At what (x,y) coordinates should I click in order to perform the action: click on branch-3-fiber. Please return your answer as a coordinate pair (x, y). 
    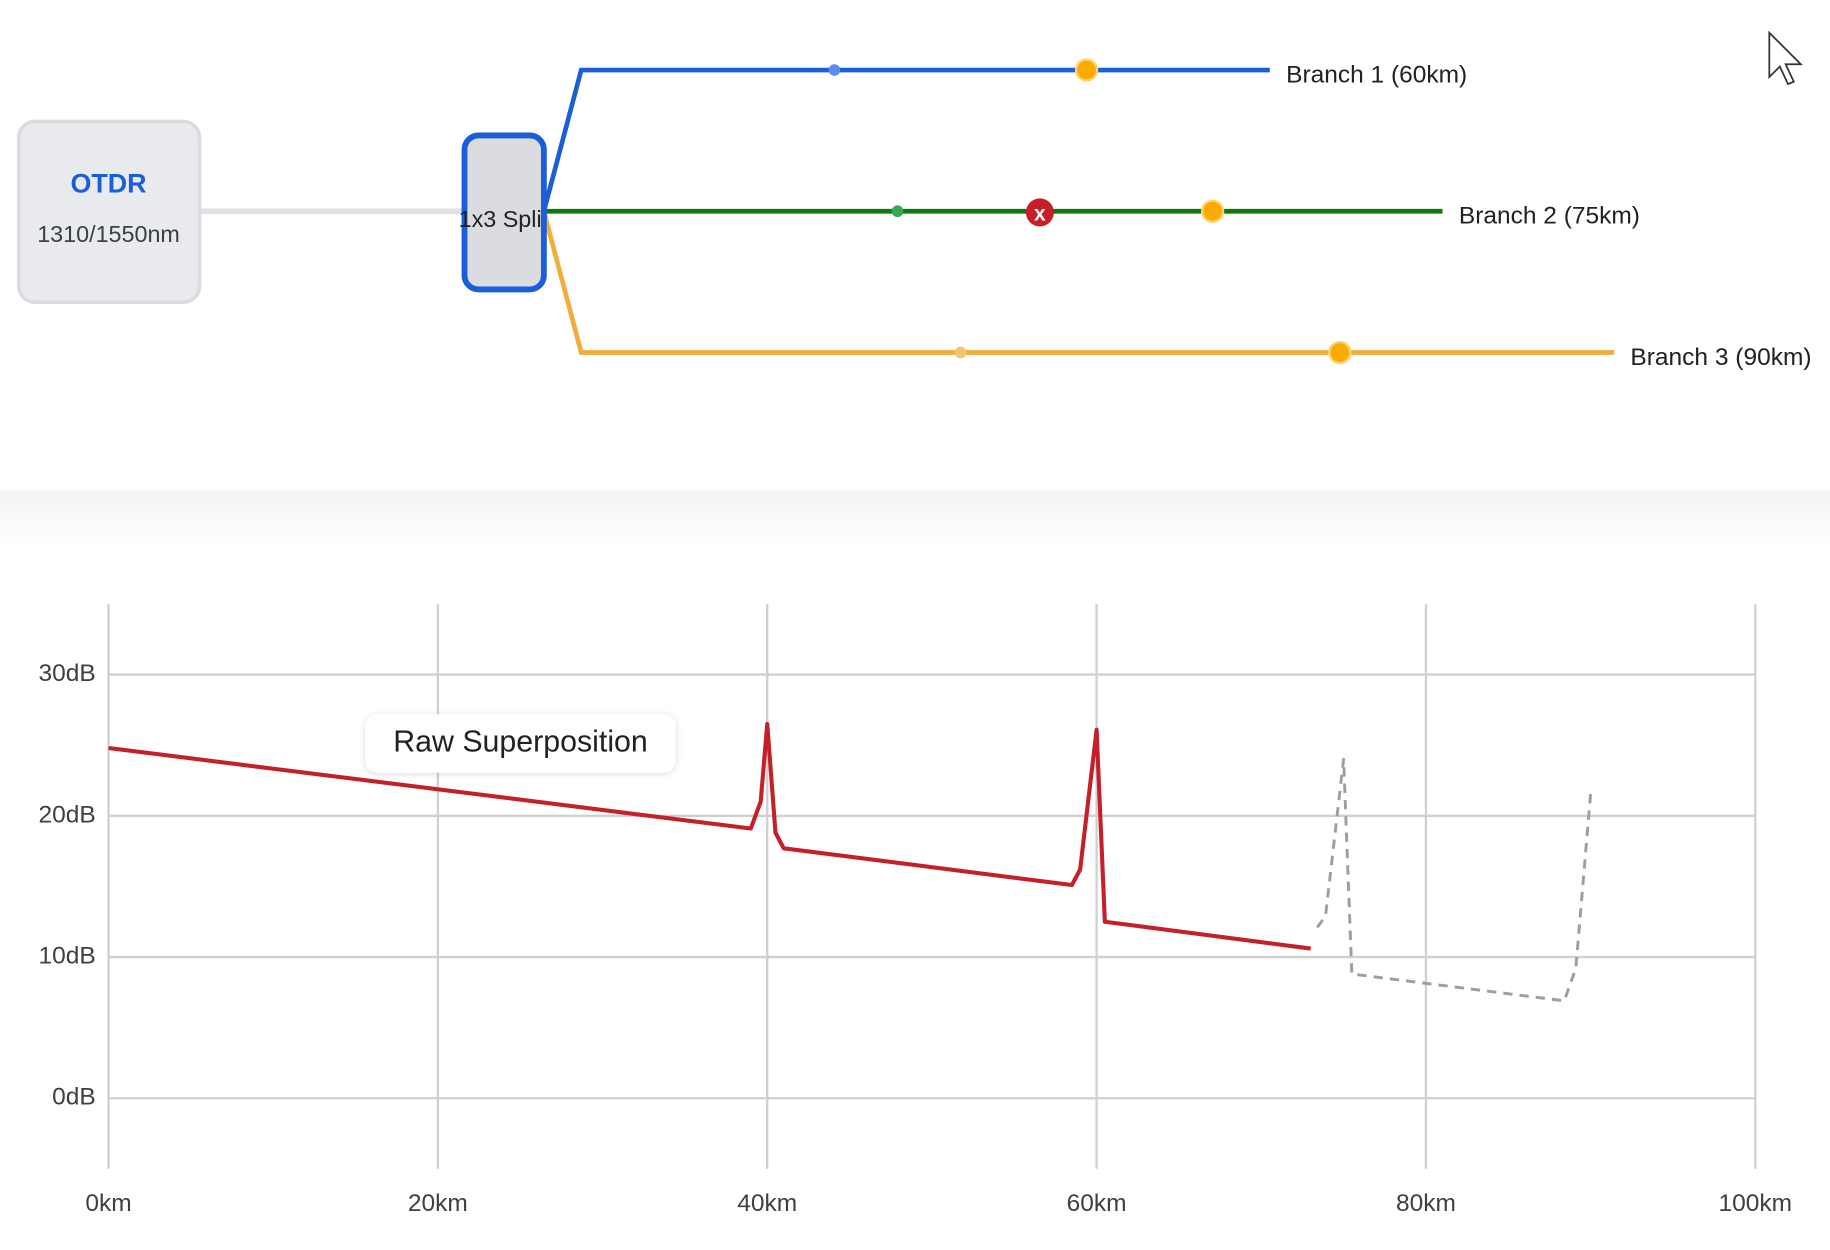
    Looking at the image, I should click on (1078, 282).